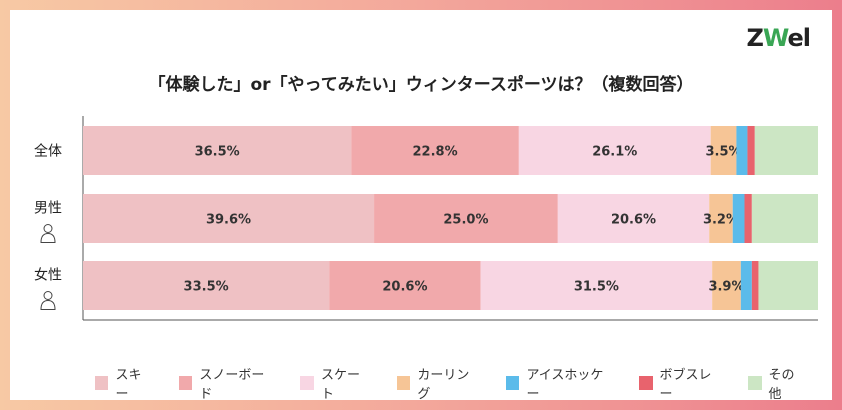 The height and width of the screenshot is (410, 842). I want to click on man-icon, so click(48, 233).